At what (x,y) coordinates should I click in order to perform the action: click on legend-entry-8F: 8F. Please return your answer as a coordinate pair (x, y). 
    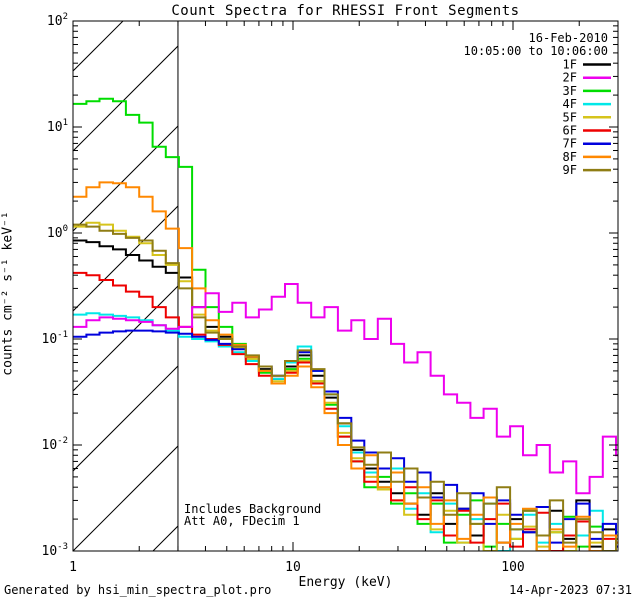
    Looking at the image, I should click on (587, 157).